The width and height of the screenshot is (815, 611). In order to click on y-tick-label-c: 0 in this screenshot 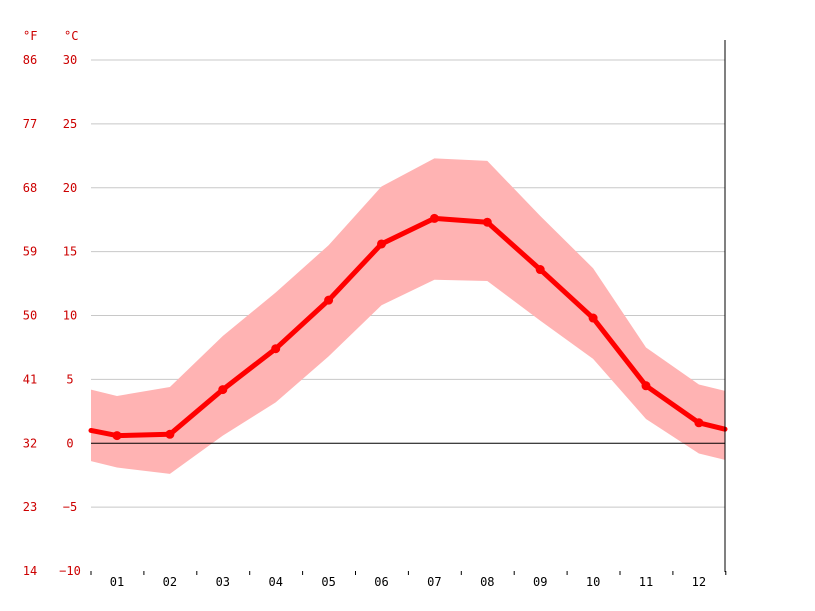, I will do `click(69, 443)`.